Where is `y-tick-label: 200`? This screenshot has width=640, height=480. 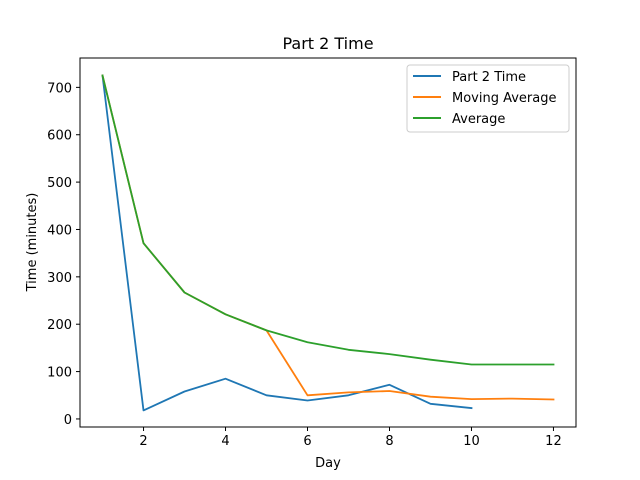 y-tick-label: 200 is located at coordinates (59, 325).